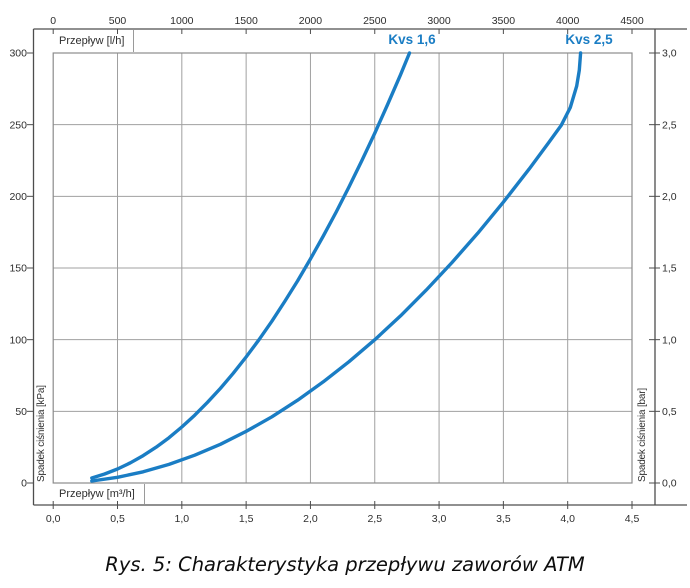 This screenshot has width=690, height=588. Describe the element at coordinates (632, 519) in the screenshot. I see `bottom-axis-tick-label: 4,5` at that location.